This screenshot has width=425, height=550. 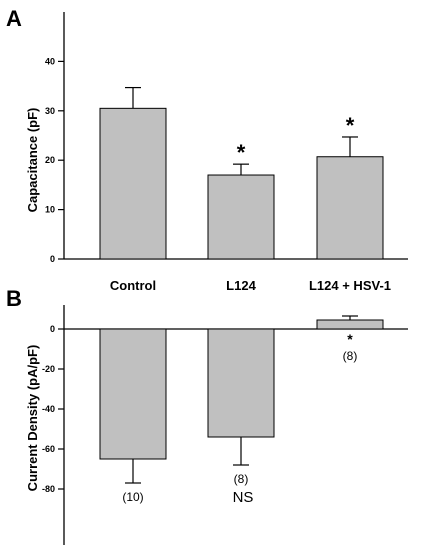 I want to click on panel-a-annotations: **, so click(x=296, y=139).